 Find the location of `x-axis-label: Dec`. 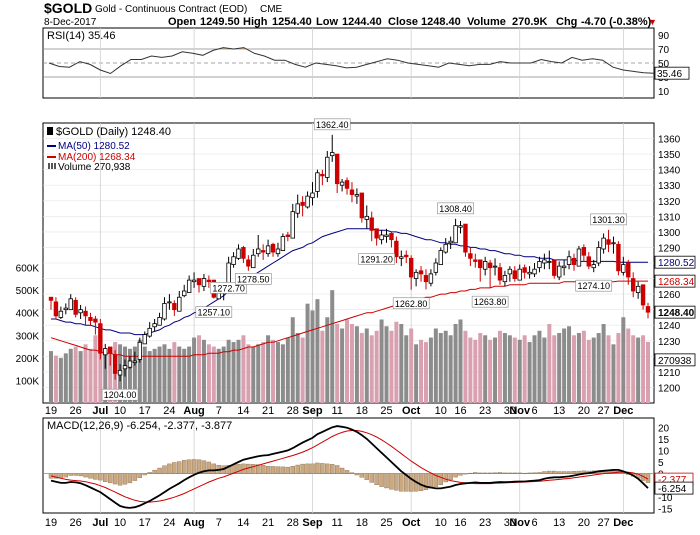

x-axis-label: Dec is located at coordinates (623, 411).